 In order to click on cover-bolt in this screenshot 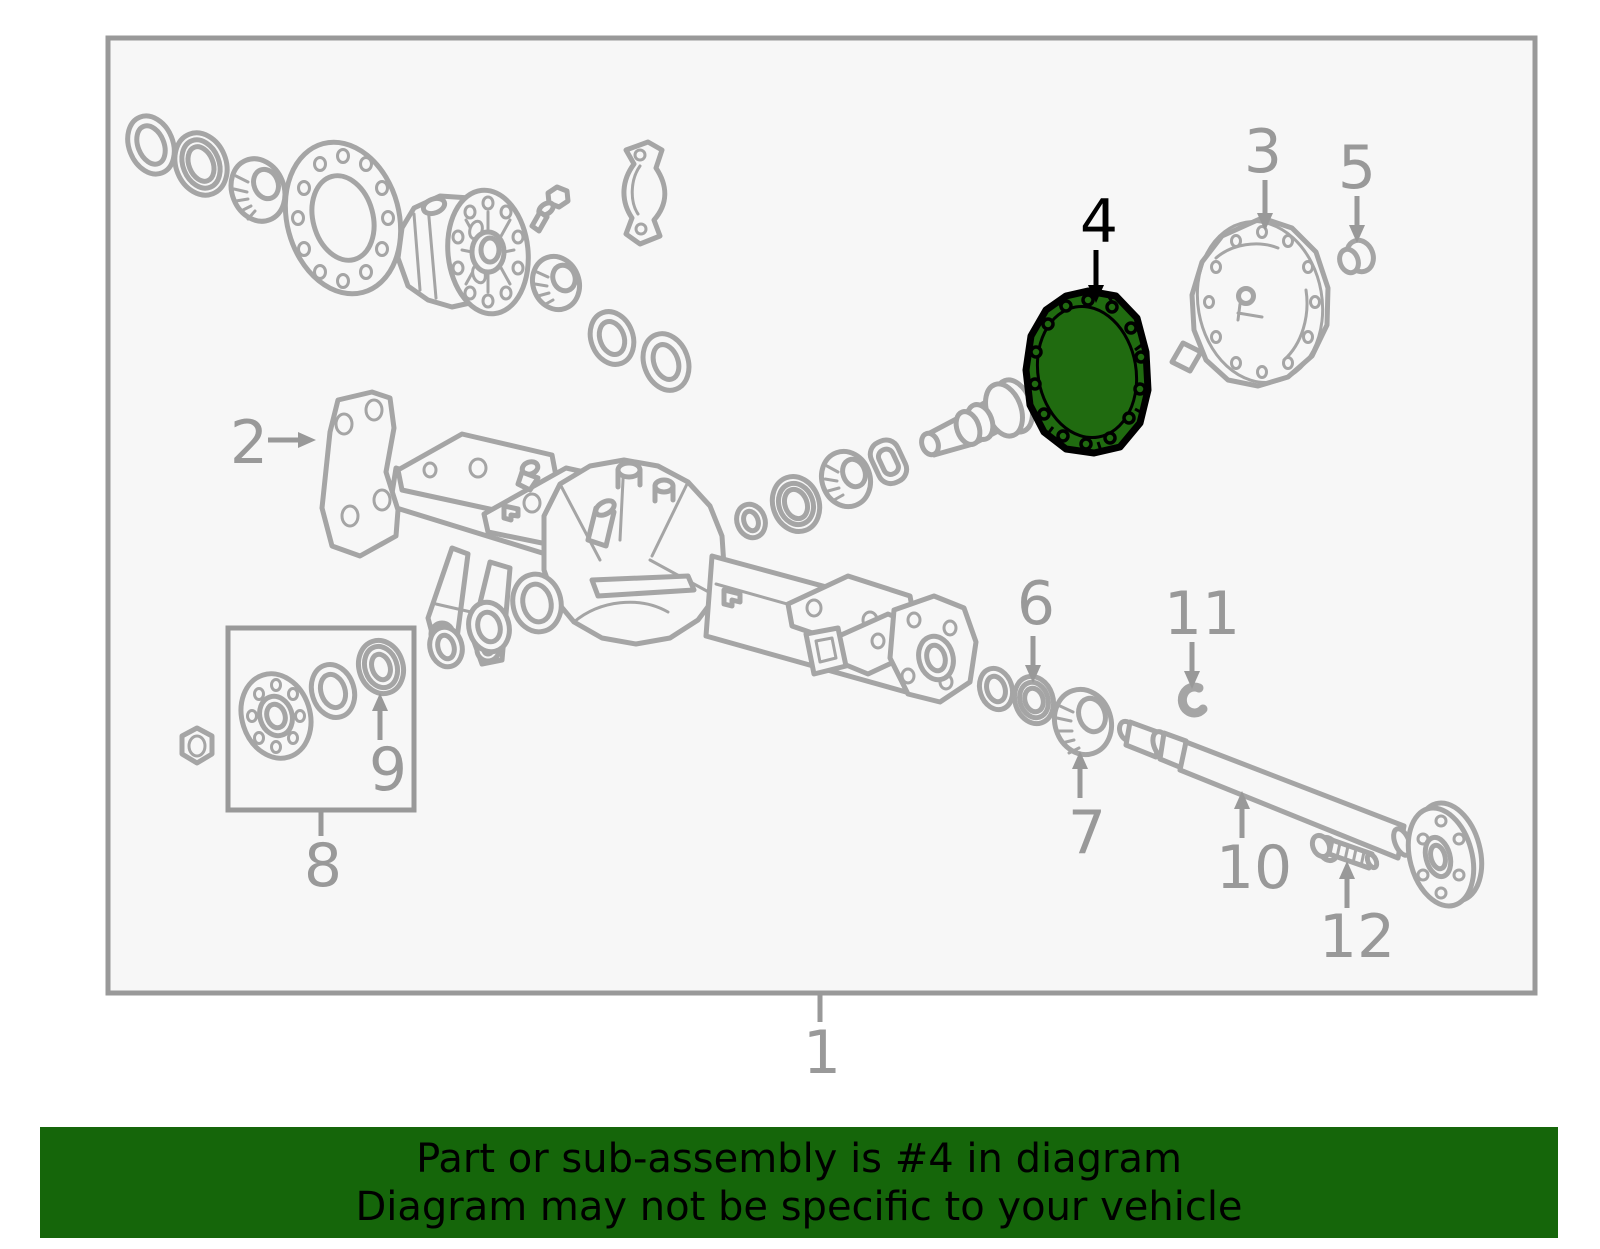, I will do `click(1356, 256)`.